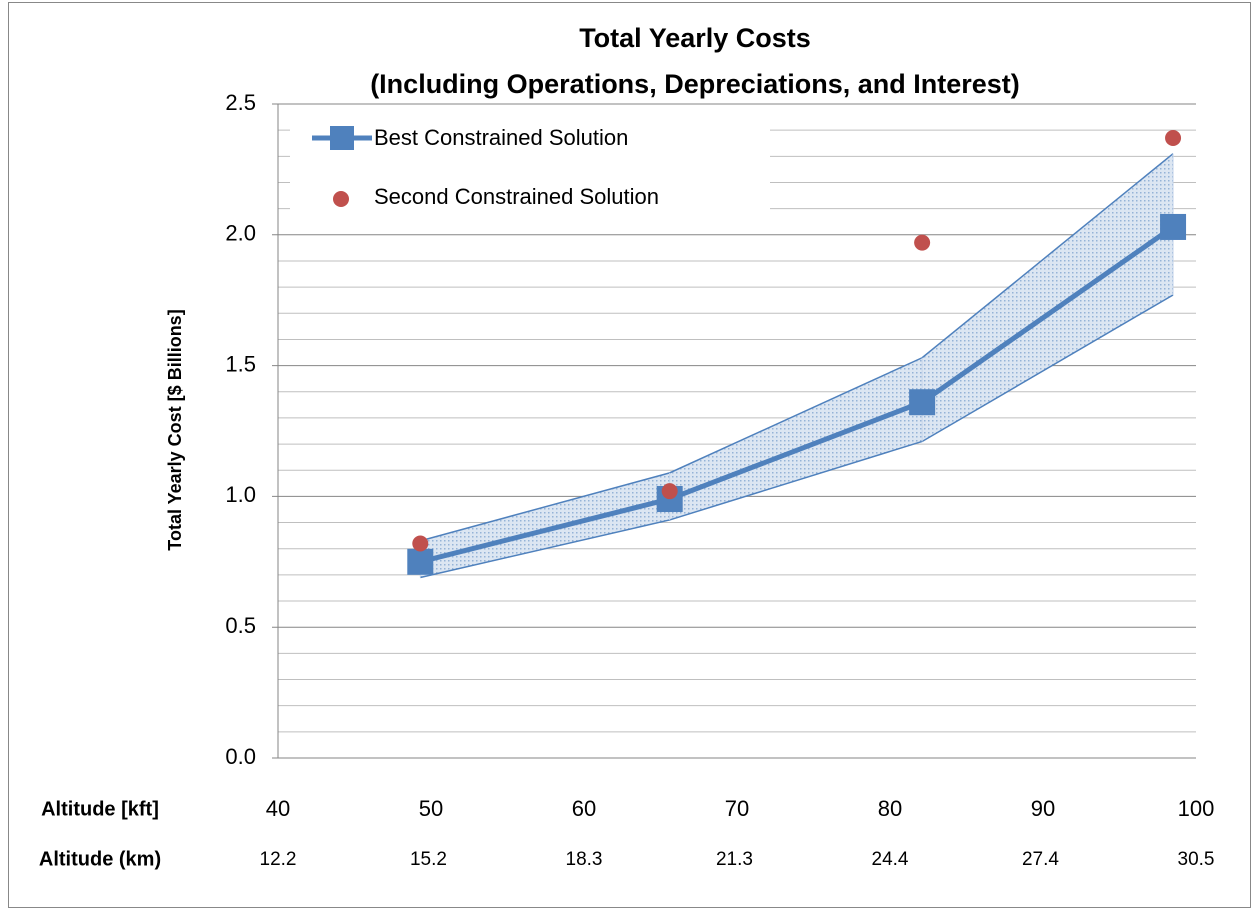  Describe the element at coordinates (240, 233) in the screenshot. I see `y-tick-label: 2.0` at that location.